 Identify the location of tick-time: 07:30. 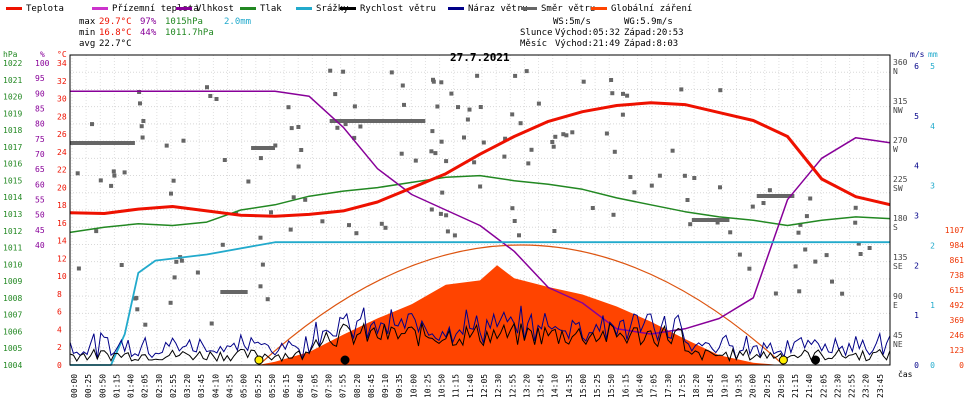
(328, 386).